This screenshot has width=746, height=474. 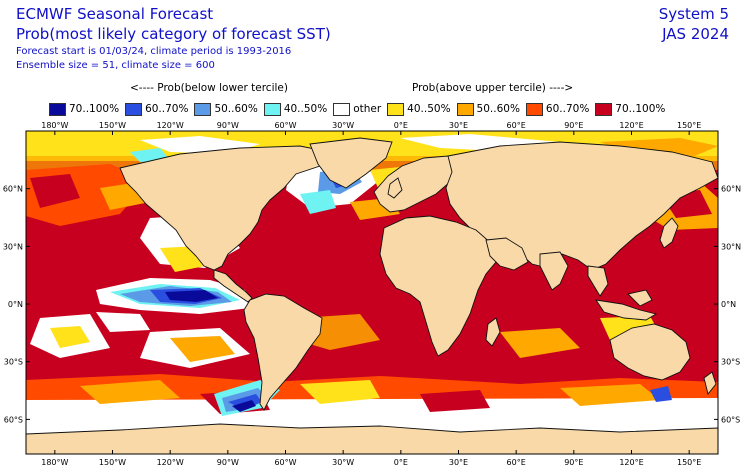 What do you see at coordinates (695, 34) in the screenshot?
I see `period-label: JAS 2024` at bounding box center [695, 34].